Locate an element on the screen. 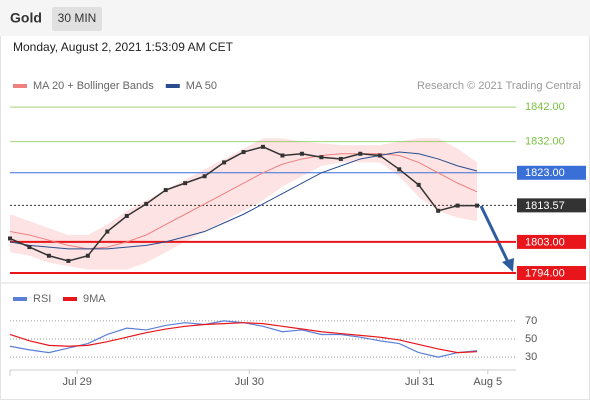 This screenshot has width=590, height=405. level-label: 1813.57 is located at coordinates (545, 206).